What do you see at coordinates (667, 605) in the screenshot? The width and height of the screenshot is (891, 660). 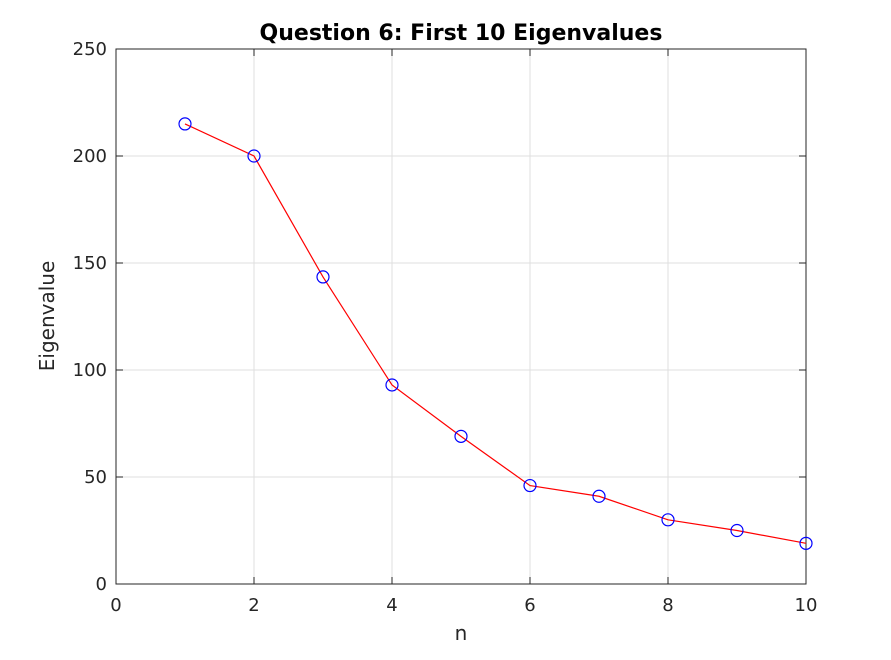 I see `x-tick-label: 8` at bounding box center [667, 605].